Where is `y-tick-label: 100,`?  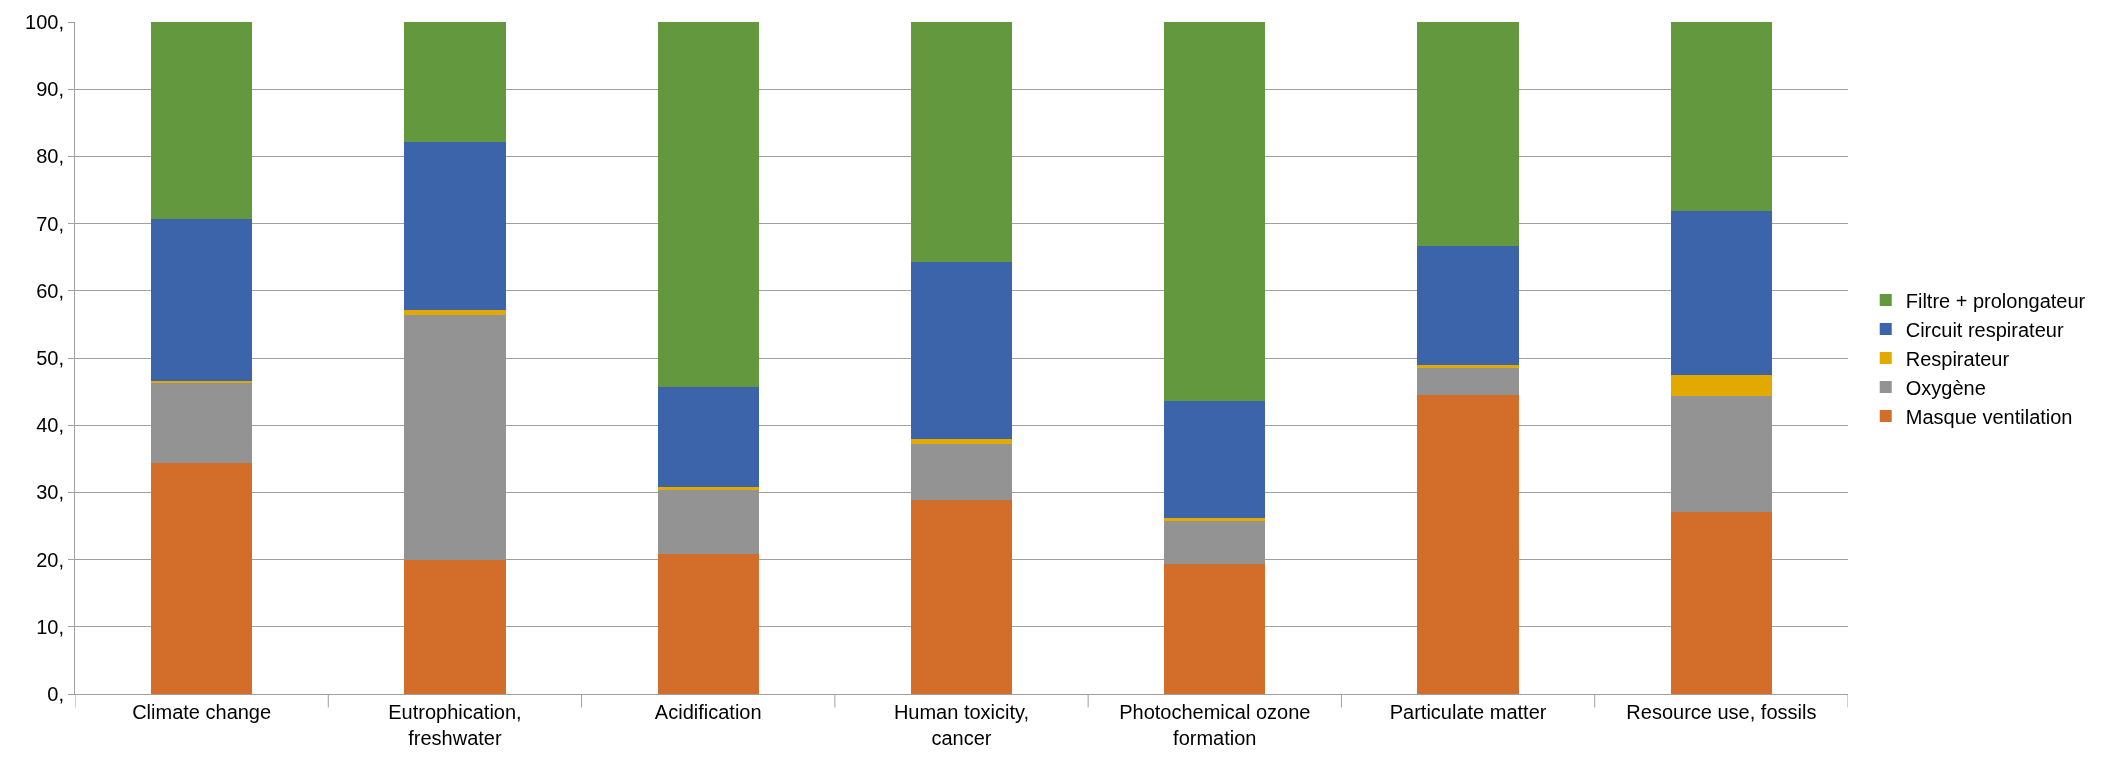 y-tick-label: 100, is located at coordinates (44, 22).